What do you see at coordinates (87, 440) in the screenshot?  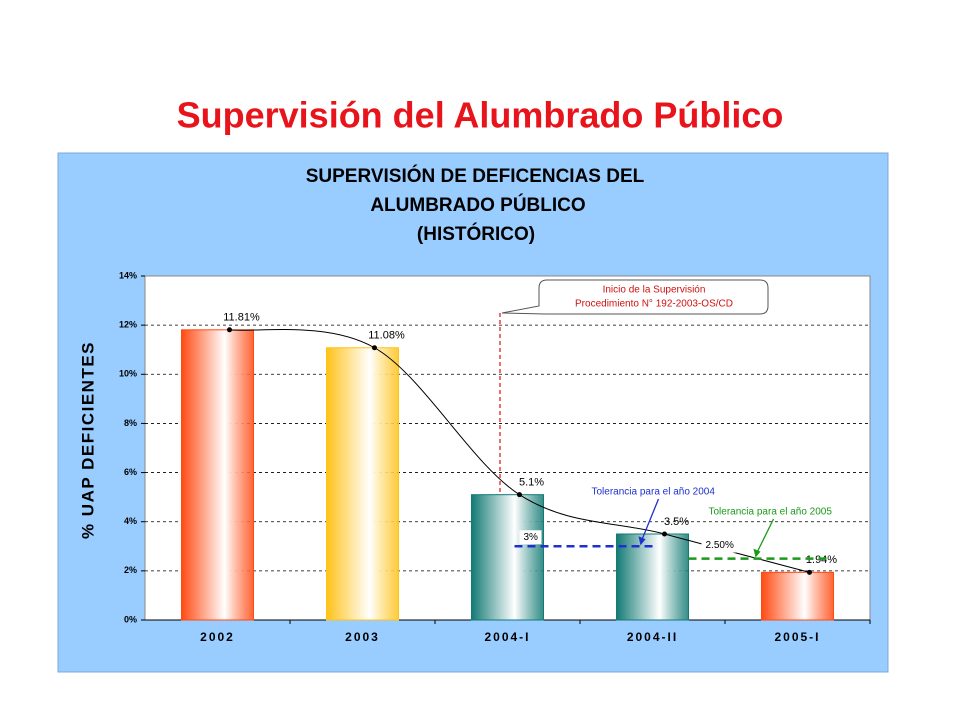 I see `y-axis-label: % UAP DEFICIENTES` at bounding box center [87, 440].